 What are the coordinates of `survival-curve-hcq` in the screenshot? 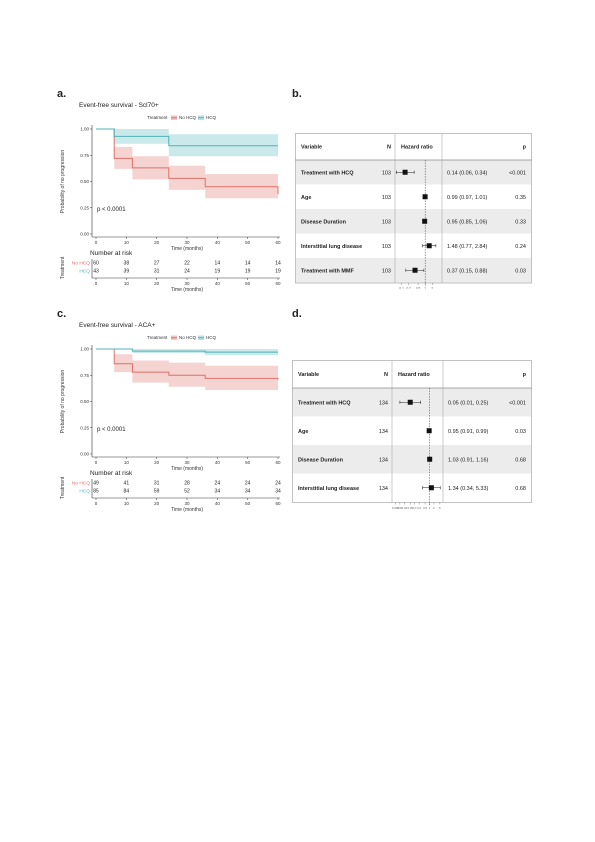 It's located at (187, 137).